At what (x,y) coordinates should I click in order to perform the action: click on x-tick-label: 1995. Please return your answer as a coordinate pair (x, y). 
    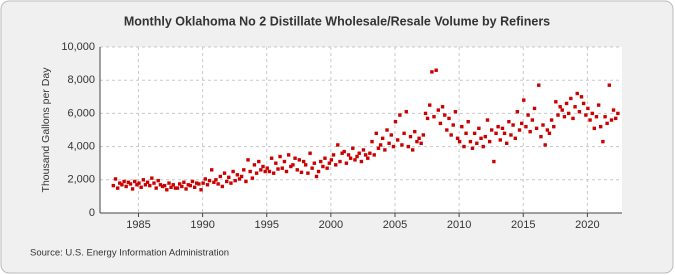
    Looking at the image, I should click on (266, 225).